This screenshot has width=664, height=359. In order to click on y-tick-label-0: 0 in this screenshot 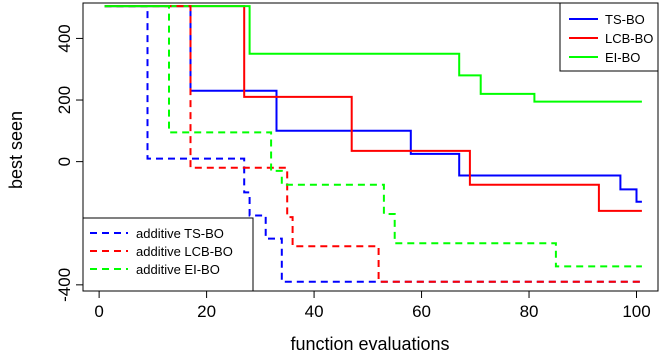, I will do `click(64, 161)`.